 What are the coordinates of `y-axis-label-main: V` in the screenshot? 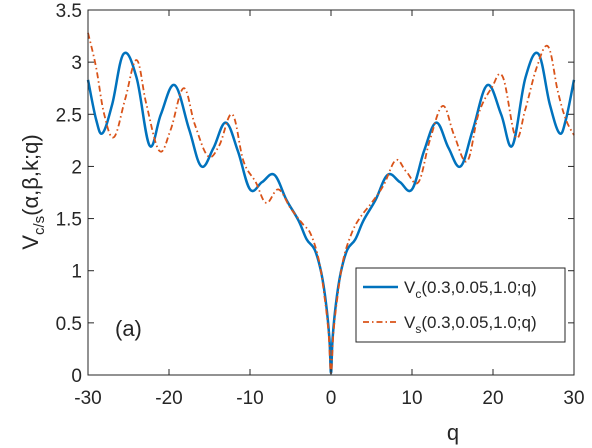 It's located at (30, 242).